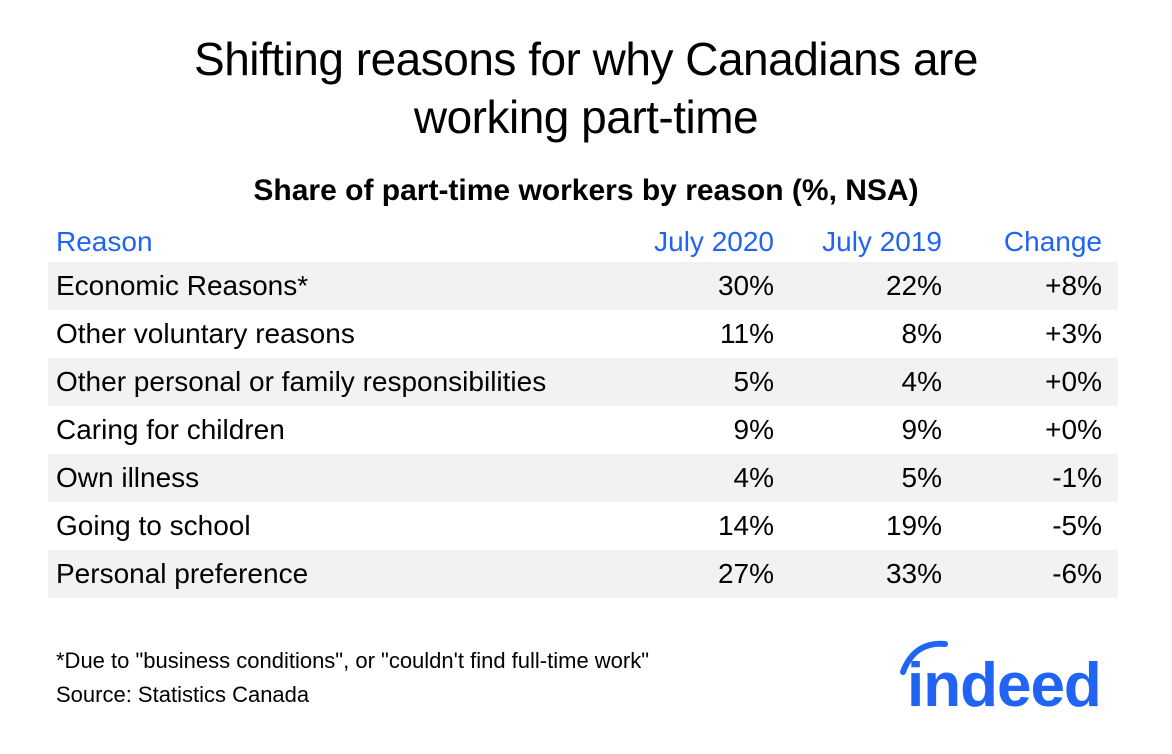  I want to click on column-header-july-2020: July 2020, so click(714, 241).